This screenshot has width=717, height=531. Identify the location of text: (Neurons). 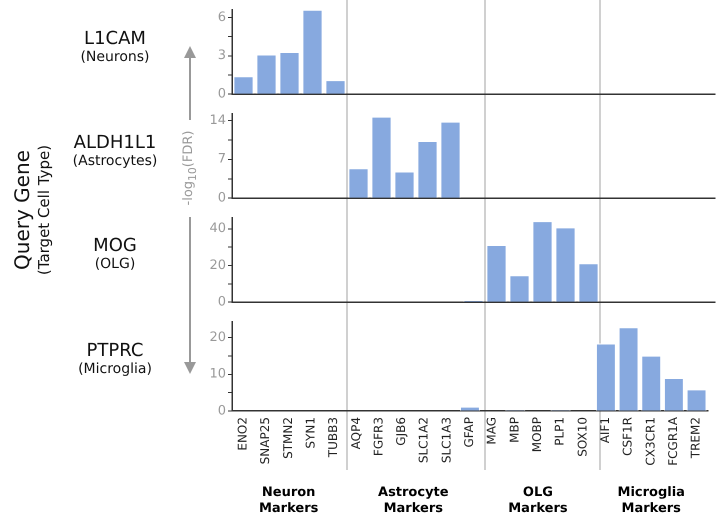
(115, 56).